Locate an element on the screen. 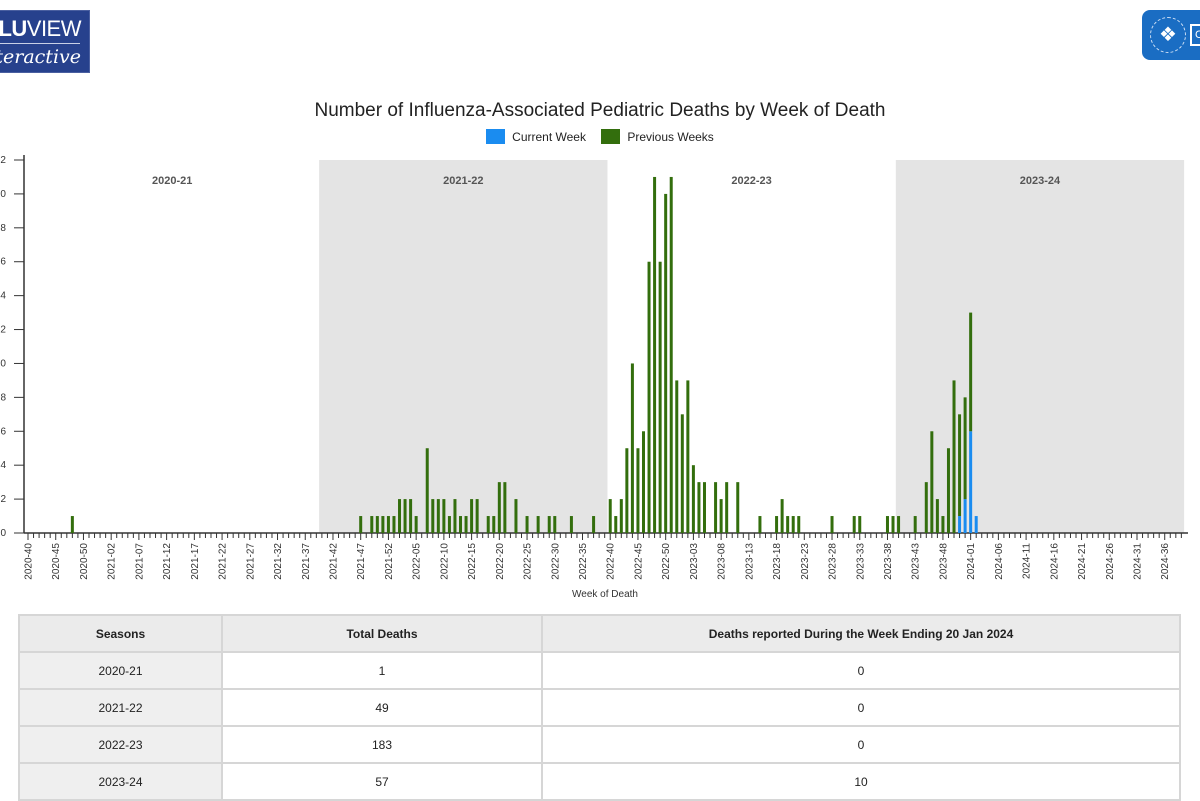 The height and width of the screenshot is (801, 1200). table-row: 2023-24 57 10 is located at coordinates (599, 781).